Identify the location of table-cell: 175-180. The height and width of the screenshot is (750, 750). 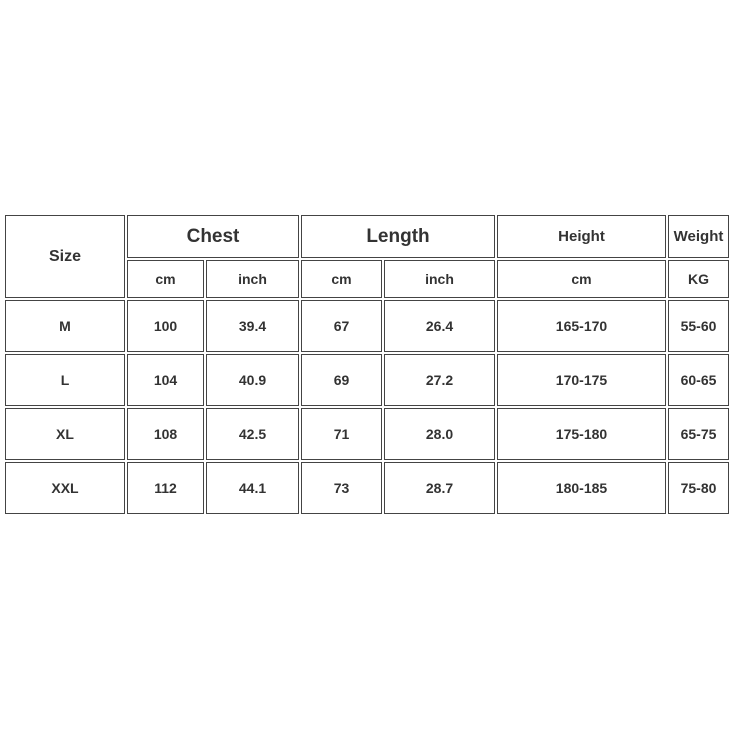
(581, 434).